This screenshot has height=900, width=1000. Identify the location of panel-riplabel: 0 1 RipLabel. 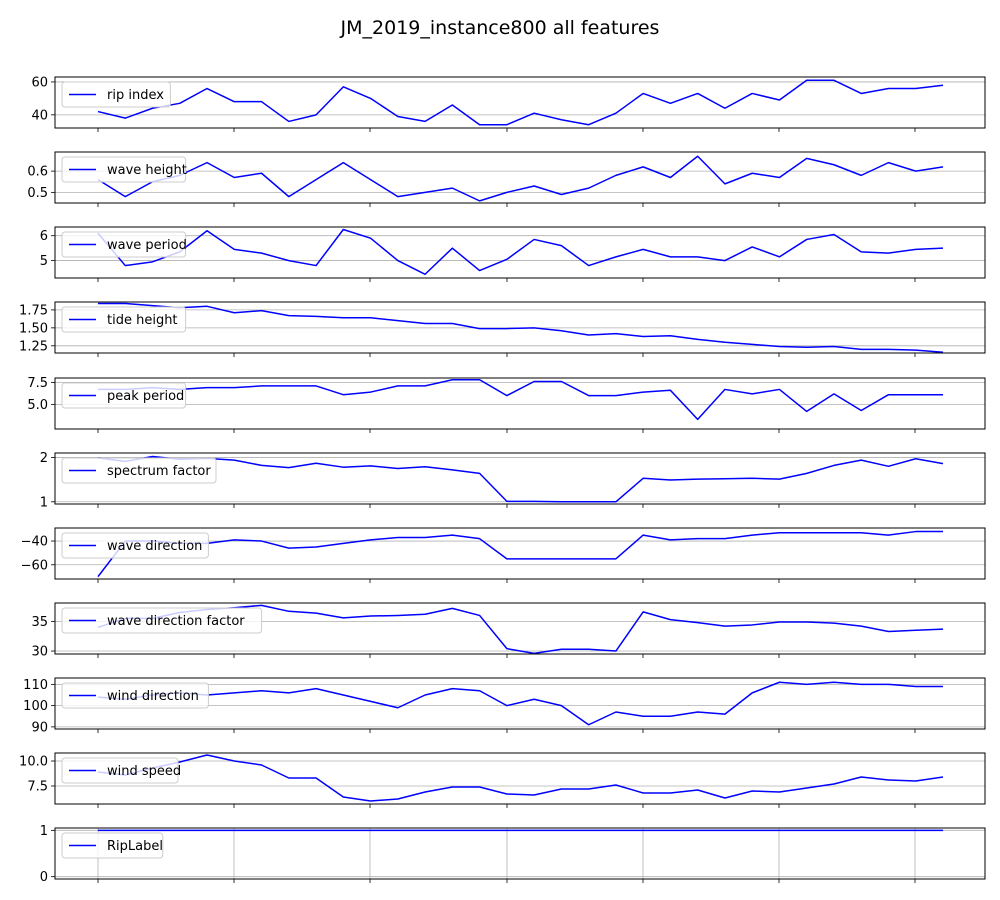
(513, 854).